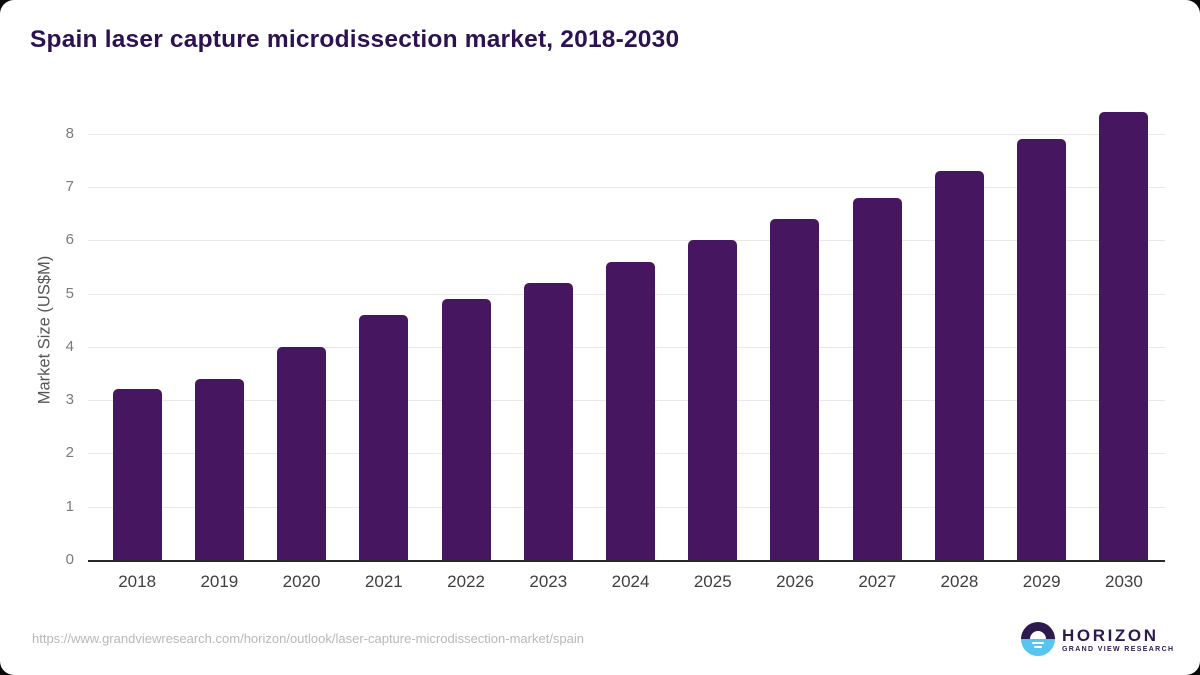  I want to click on y-tick-label-1: 1, so click(69, 506).